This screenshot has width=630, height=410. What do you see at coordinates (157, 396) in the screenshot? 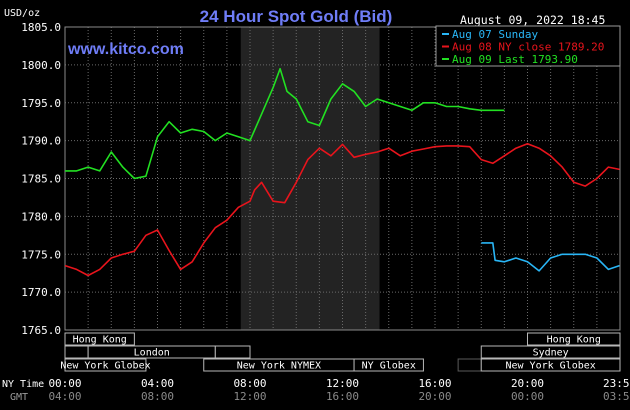
I see `x-tick-label-gmt: 08:00` at bounding box center [157, 396].